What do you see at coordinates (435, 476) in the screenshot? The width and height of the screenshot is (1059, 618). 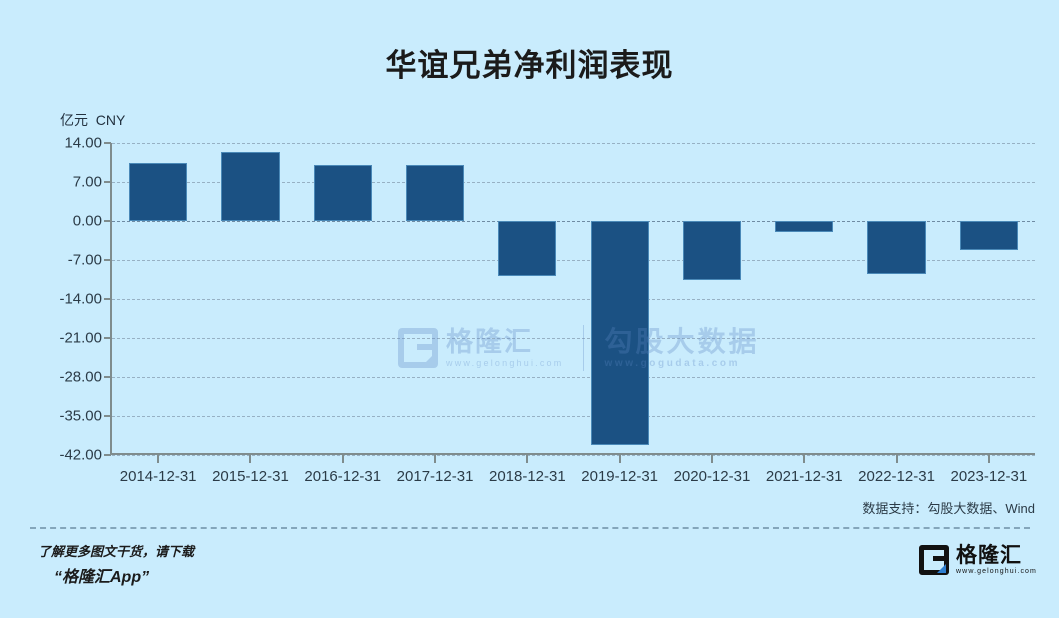 I see `x-tick-label: 2017-12-31` at bounding box center [435, 476].